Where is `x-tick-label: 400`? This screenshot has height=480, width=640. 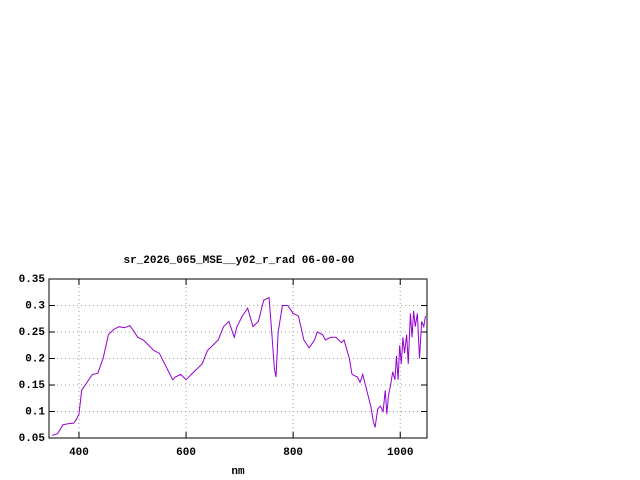 x-tick-label: 400 is located at coordinates (79, 453).